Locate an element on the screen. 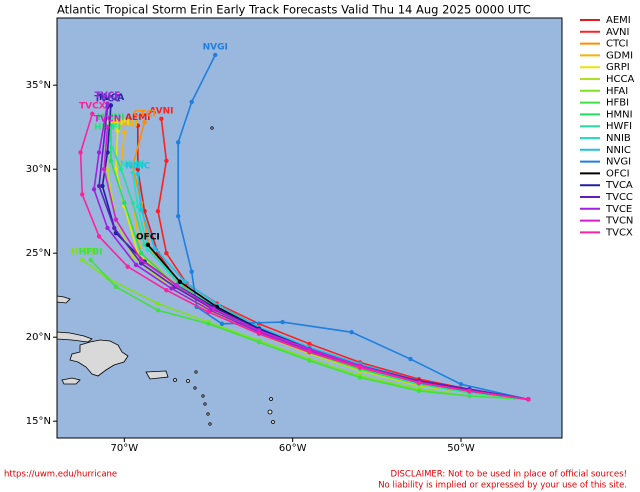 The width and height of the screenshot is (640, 492). legend-label: HMNI is located at coordinates (619, 114).